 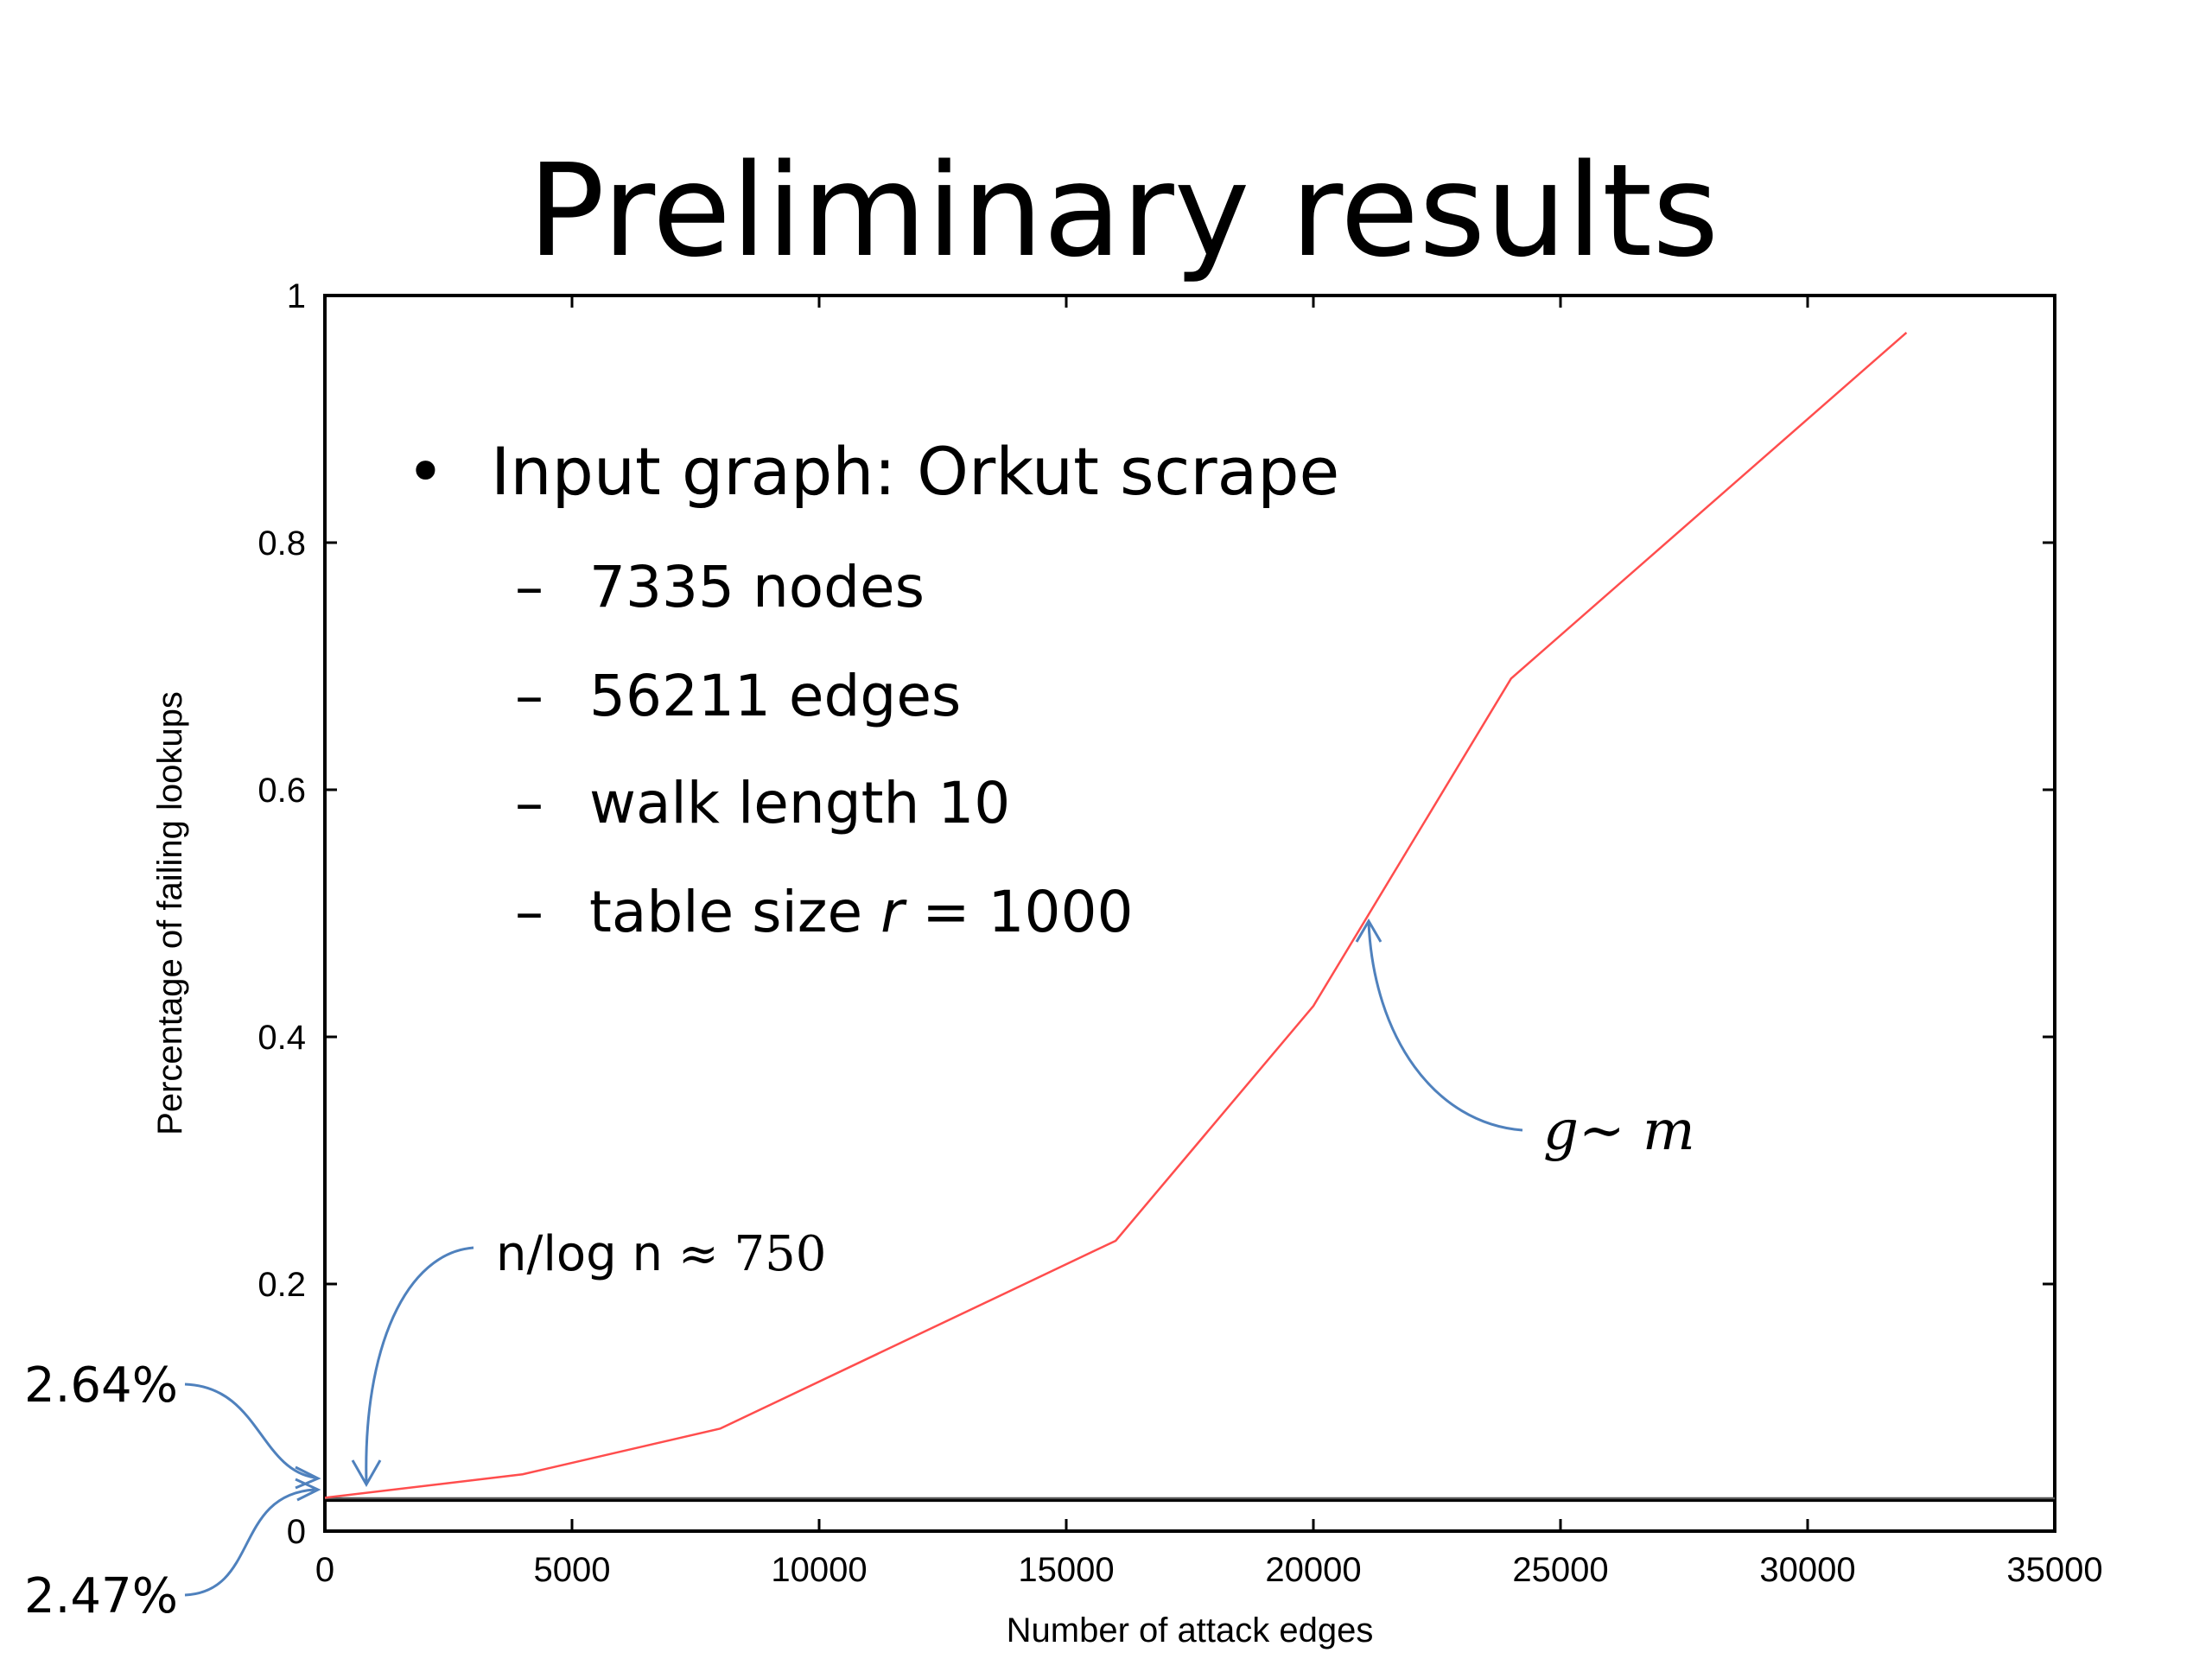 What do you see at coordinates (281, 791) in the screenshot?
I see `y-tick-label: 0.6` at bounding box center [281, 791].